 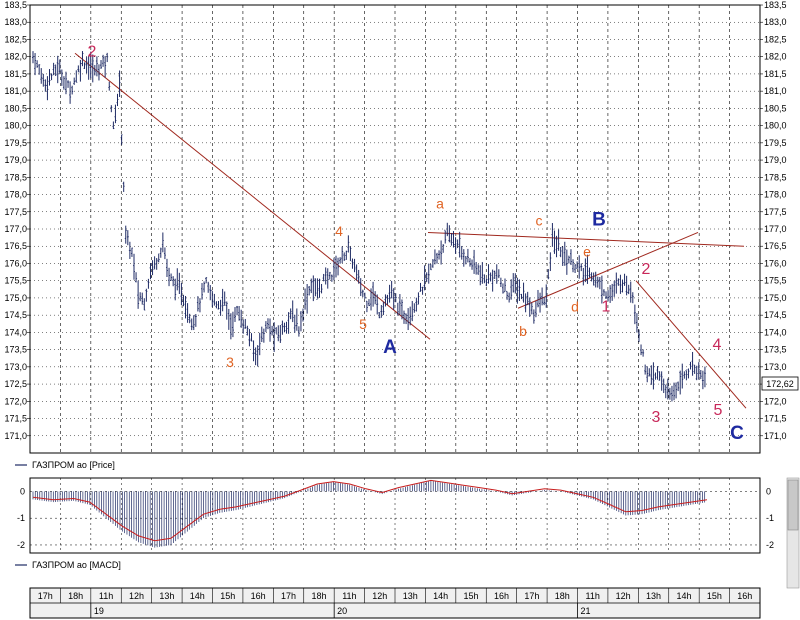 What do you see at coordinates (768, 491) in the screenshot?
I see `macd-y-tick-right: 0` at bounding box center [768, 491].